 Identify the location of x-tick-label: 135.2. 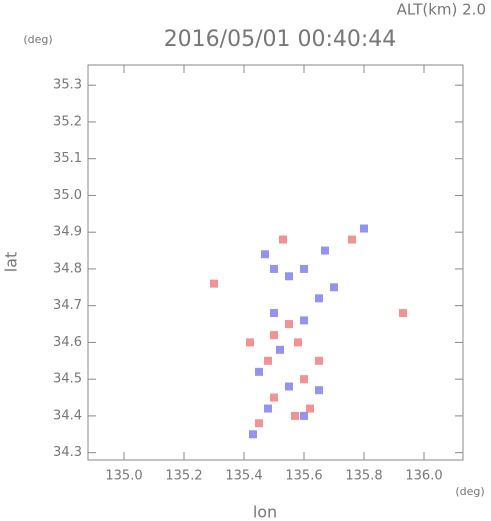
(183, 476).